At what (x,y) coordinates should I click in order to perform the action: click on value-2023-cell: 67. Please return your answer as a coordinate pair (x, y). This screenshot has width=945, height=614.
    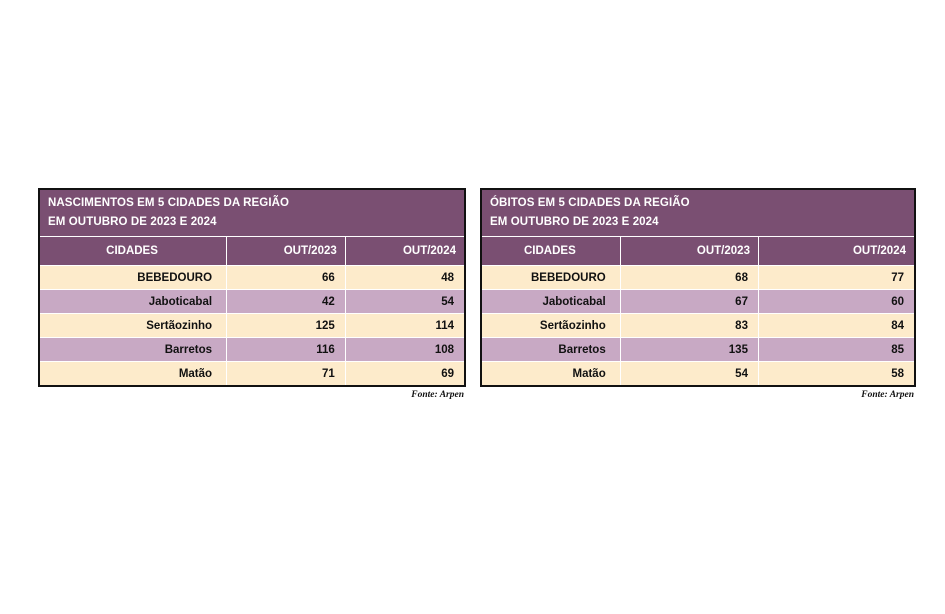
    Looking at the image, I should click on (689, 301).